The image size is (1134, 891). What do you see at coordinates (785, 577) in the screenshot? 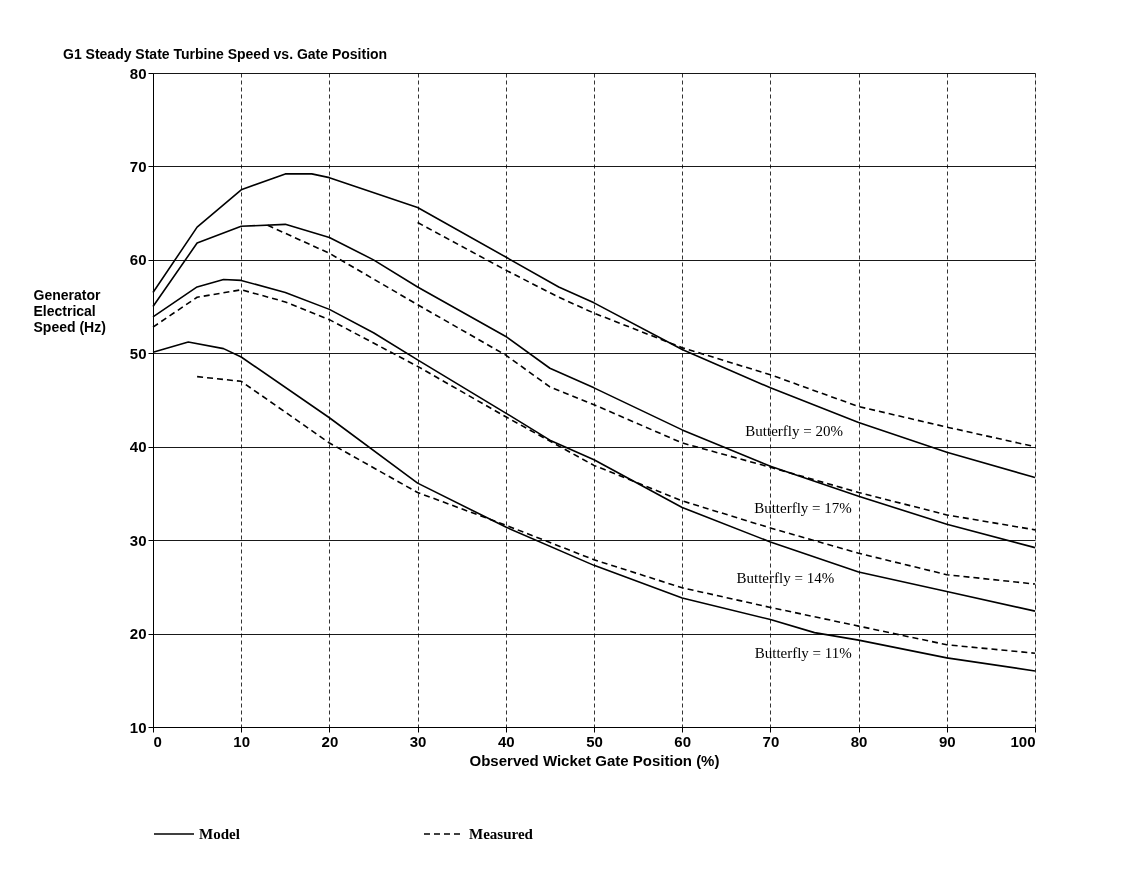
I see `annotation: Butterfly = 14%` at bounding box center [785, 577].